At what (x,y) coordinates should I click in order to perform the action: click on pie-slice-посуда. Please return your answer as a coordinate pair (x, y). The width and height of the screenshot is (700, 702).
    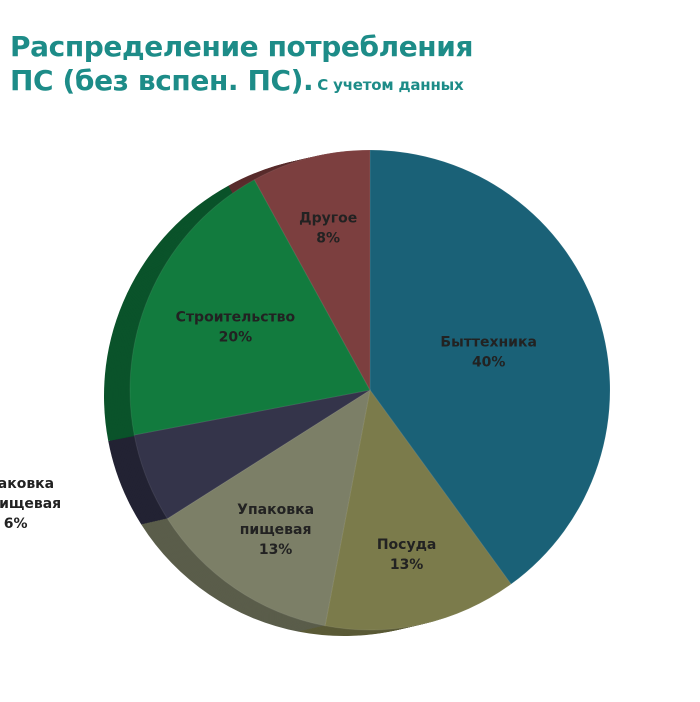
    Looking at the image, I should click on (418, 509).